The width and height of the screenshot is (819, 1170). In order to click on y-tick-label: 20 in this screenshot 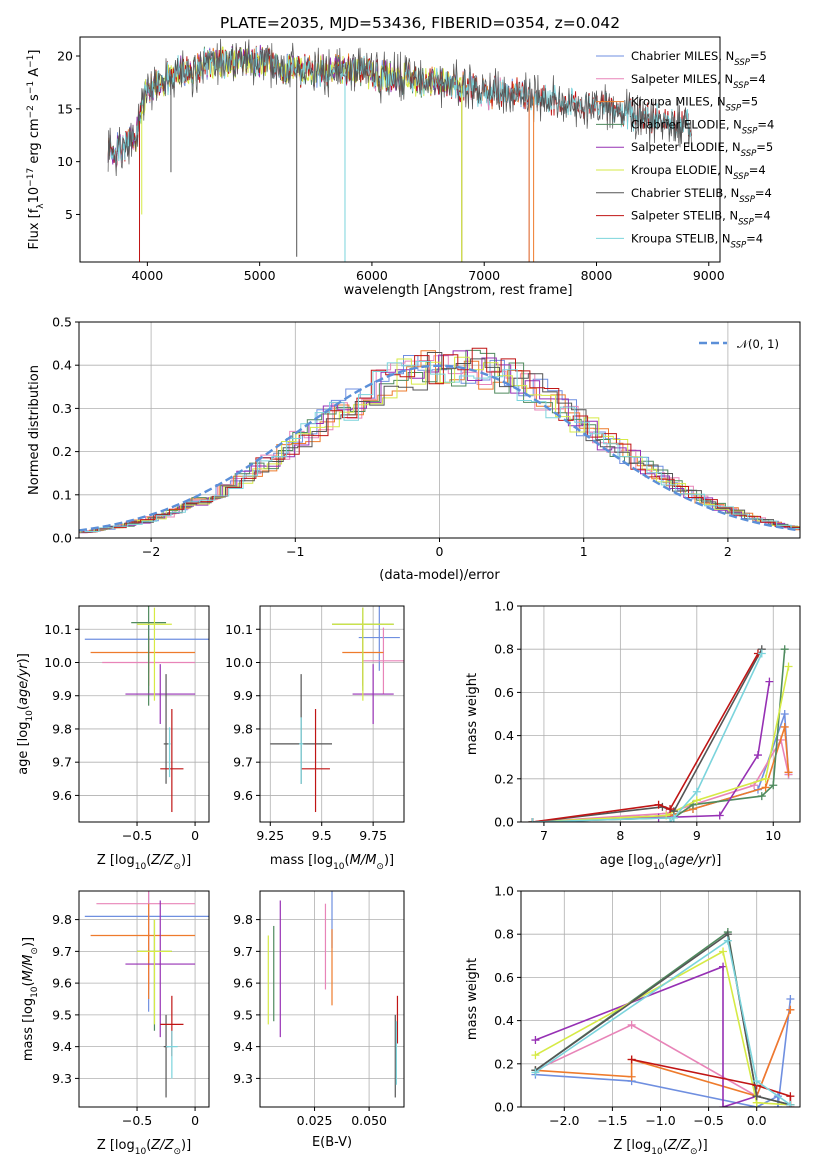, I will do `click(65, 56)`.